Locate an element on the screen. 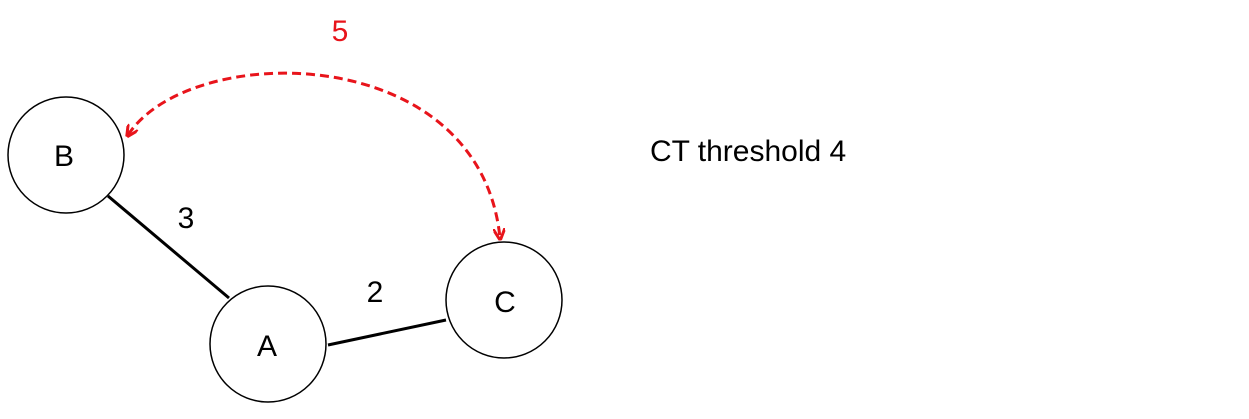  edge-label: 3 is located at coordinates (186, 218).